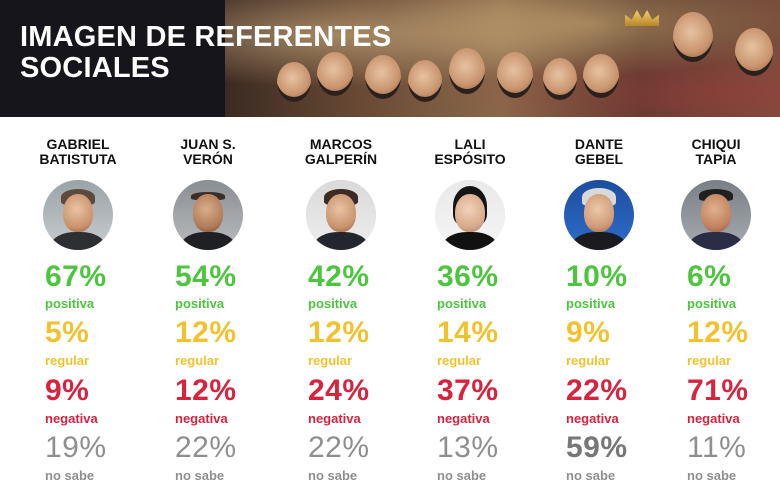 The image size is (780, 493). What do you see at coordinates (470, 151) in the screenshot?
I see `person-name: LALI ESPÓSITO` at bounding box center [470, 151].